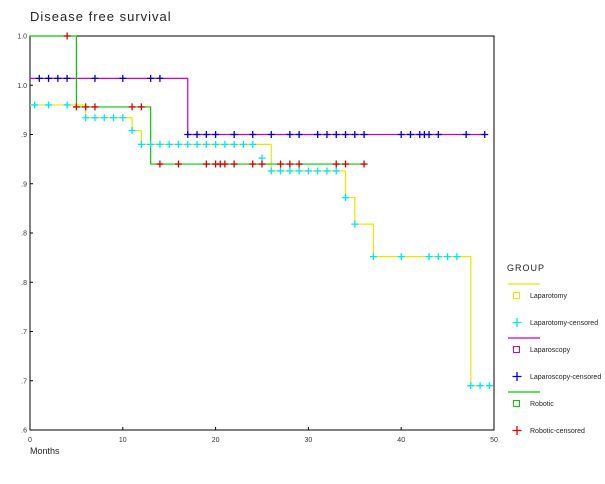 The image size is (605, 484). What do you see at coordinates (565, 377) in the screenshot?
I see `legend-label: Laparoscopy-censored` at bounding box center [565, 377].